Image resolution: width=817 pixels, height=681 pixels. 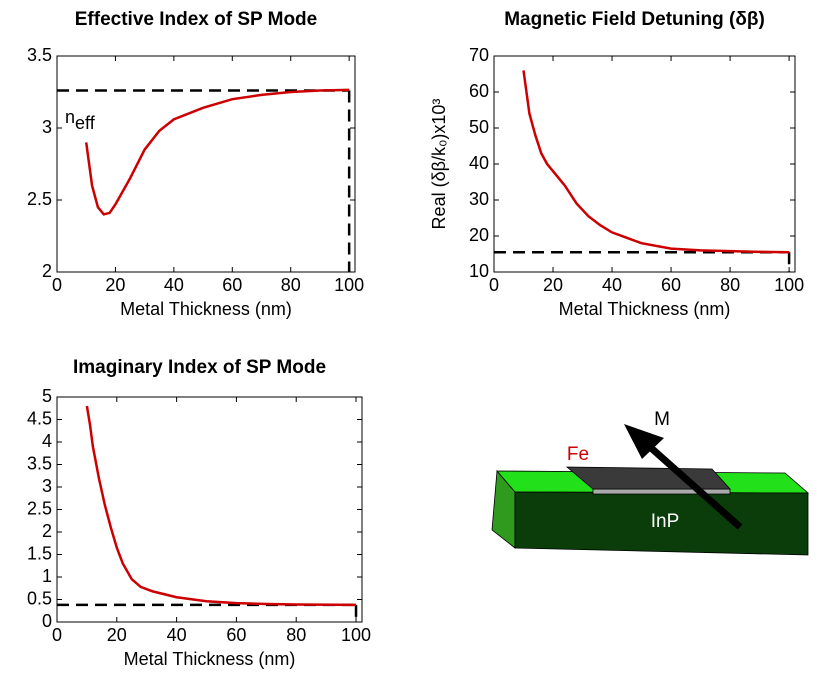 I want to click on annotation-subscript: eff, so click(x=85, y=123).